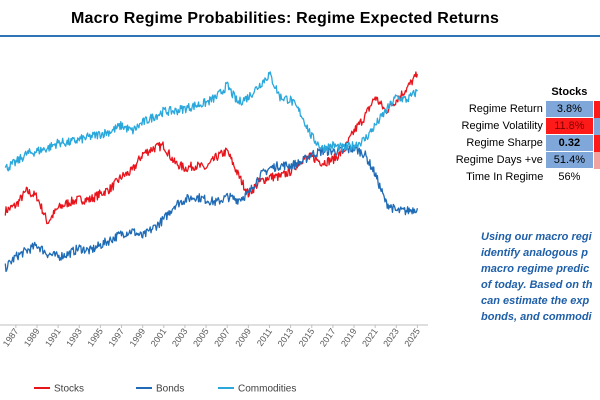 The height and width of the screenshot is (400, 600). What do you see at coordinates (201, 337) in the screenshot?
I see `x-tick-label: 2005` at bounding box center [201, 337].